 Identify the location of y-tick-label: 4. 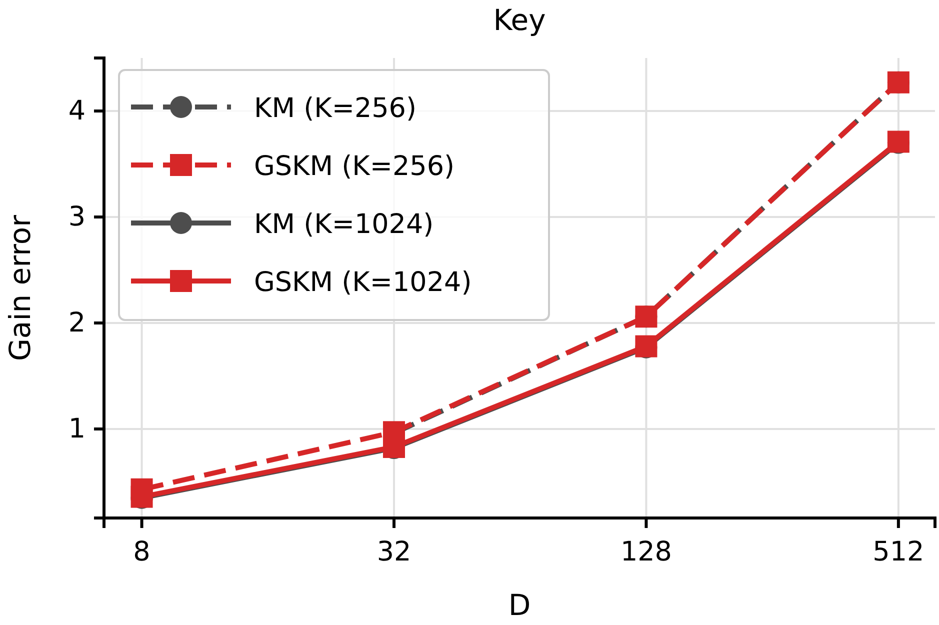
(77, 111).